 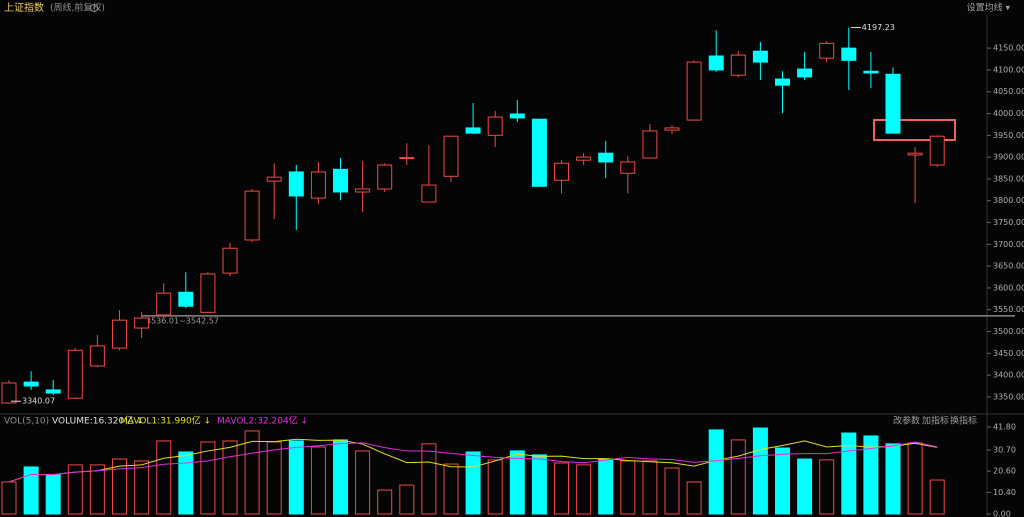 What do you see at coordinates (906, 421) in the screenshot?
I see `indicator-button: 改参数` at bounding box center [906, 421].